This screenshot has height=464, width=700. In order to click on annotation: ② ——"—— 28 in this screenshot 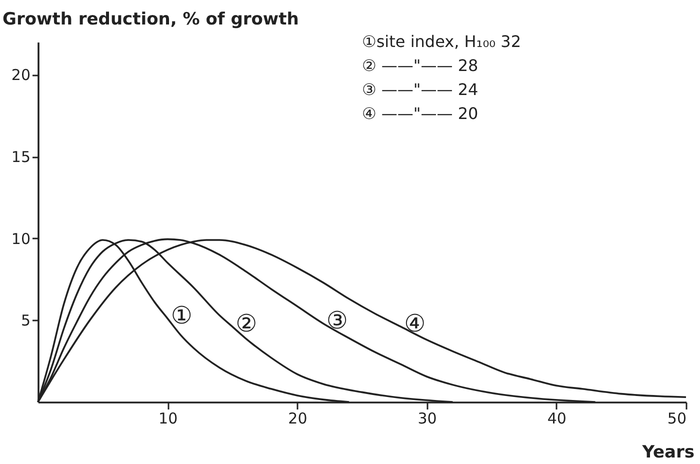, I will do `click(420, 65)`.